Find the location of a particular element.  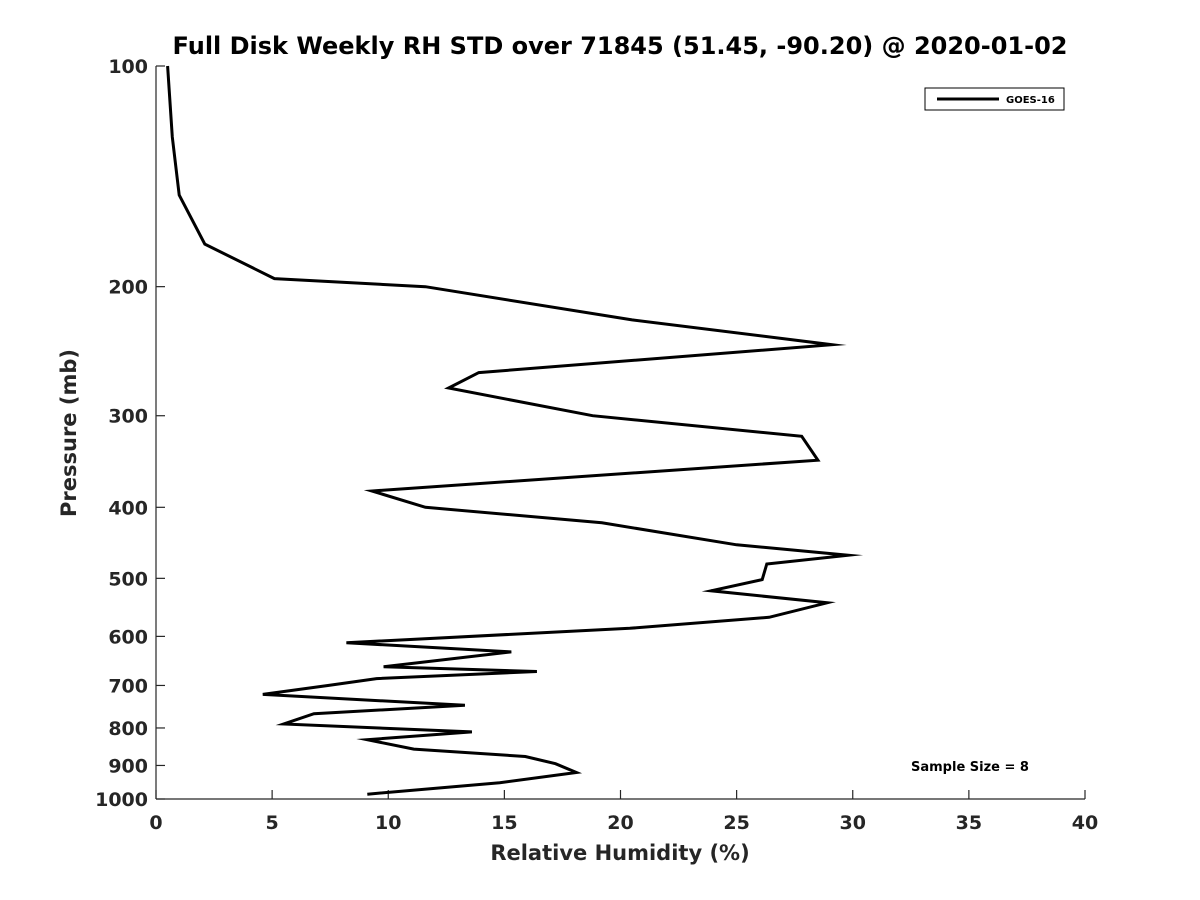

x-tick-label: 20 is located at coordinates (620, 823).